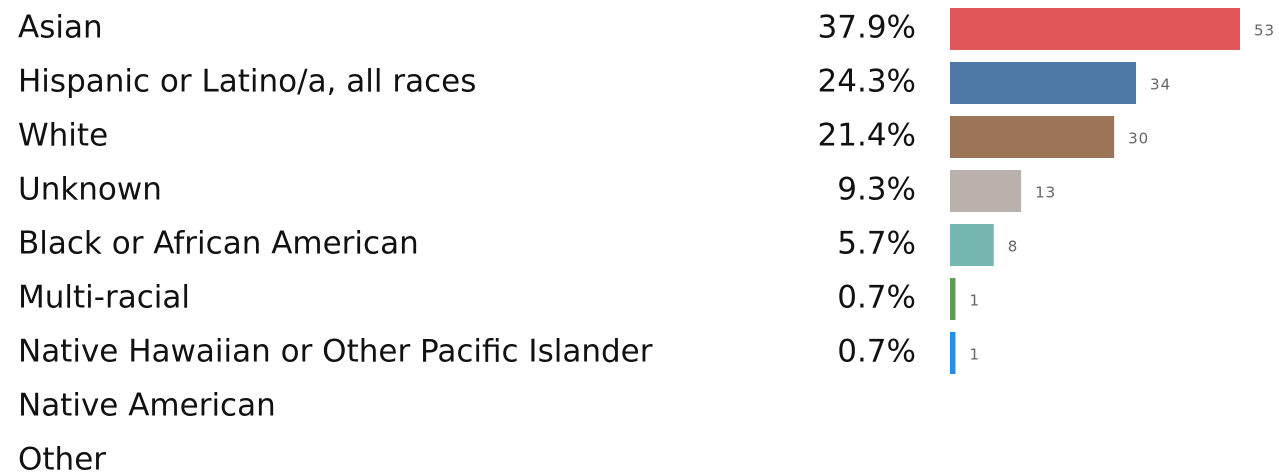 The height and width of the screenshot is (474, 1279). What do you see at coordinates (247, 82) in the screenshot?
I see `category-label: Hispanic or Latino/a, all races` at bounding box center [247, 82].